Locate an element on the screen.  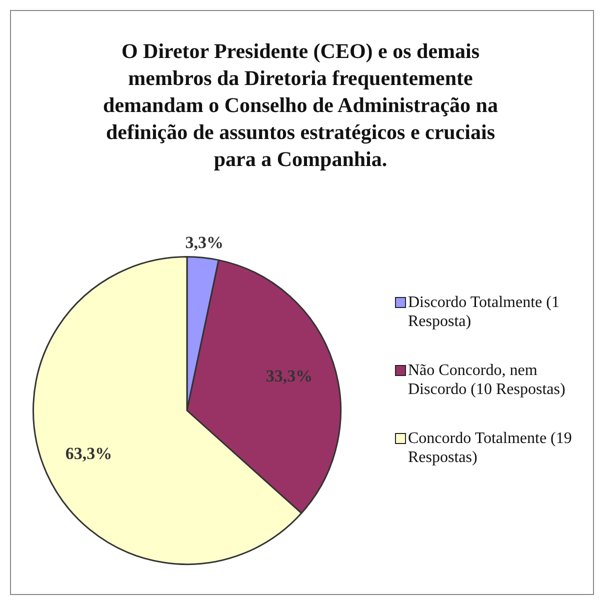
data-label: 33,3% is located at coordinates (289, 376).